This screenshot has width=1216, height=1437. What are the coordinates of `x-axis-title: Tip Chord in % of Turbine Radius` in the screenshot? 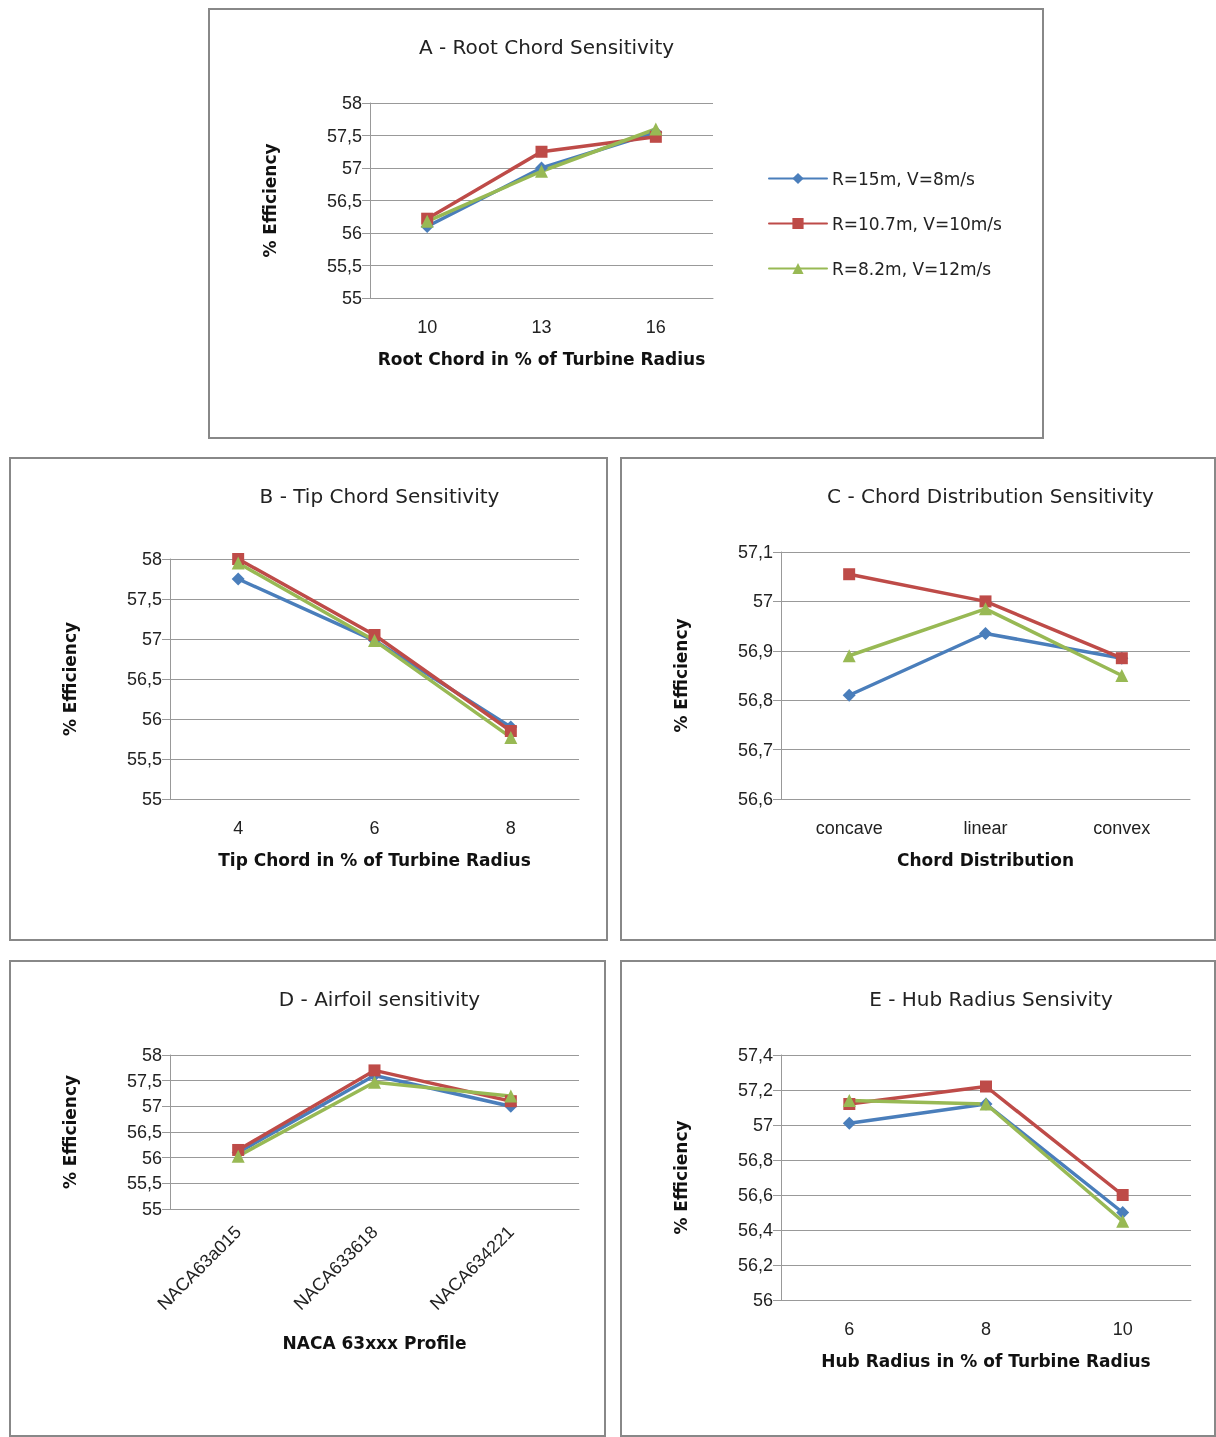 It's located at (374, 859).